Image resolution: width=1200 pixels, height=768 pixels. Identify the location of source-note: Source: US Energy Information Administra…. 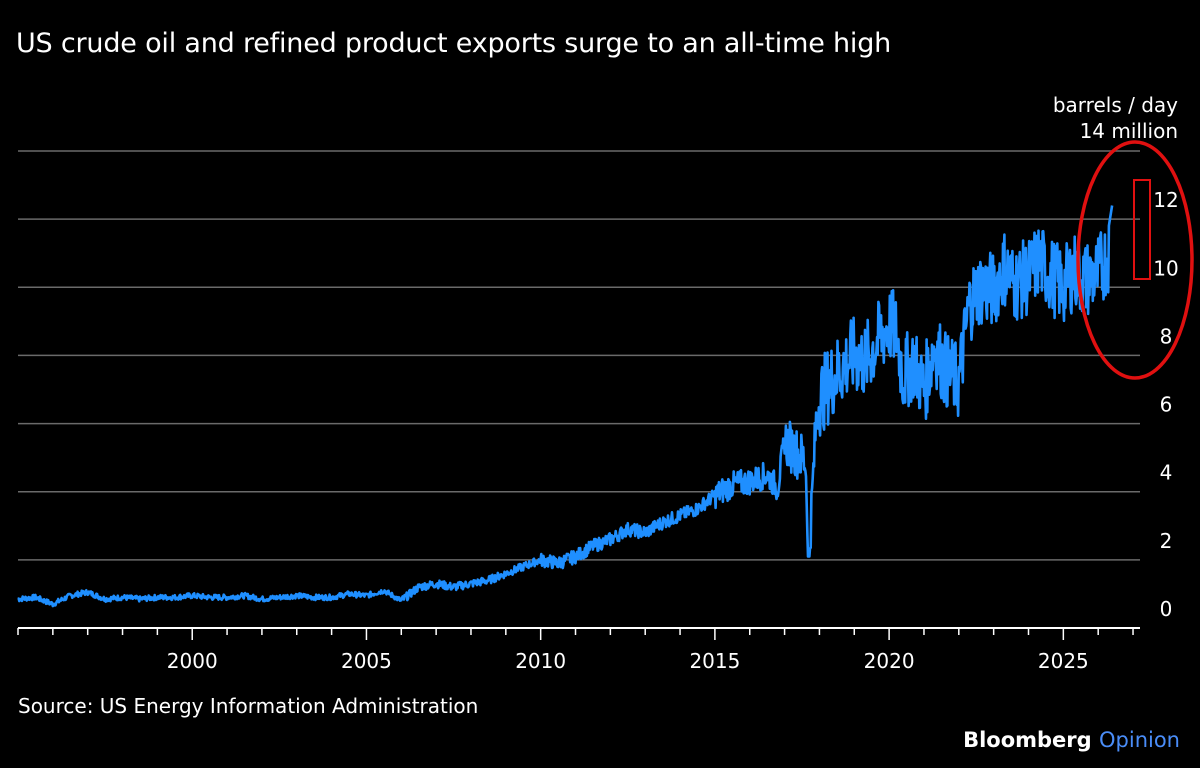
(248, 706).